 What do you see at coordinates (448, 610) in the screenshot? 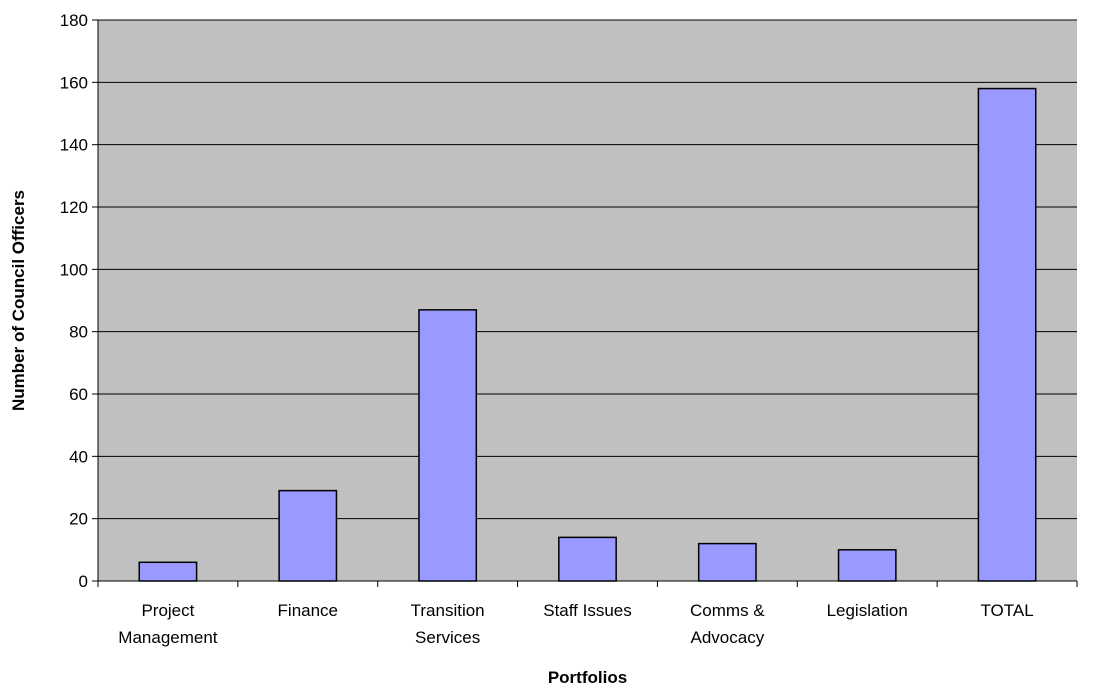
I see `x-tick-label-line: Transition` at bounding box center [448, 610].